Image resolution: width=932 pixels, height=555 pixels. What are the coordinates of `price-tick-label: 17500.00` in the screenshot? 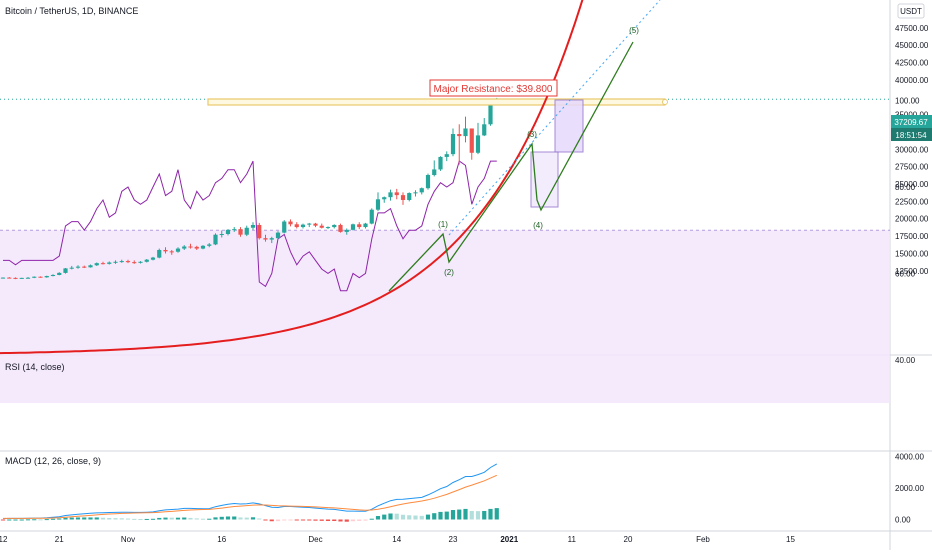 It's located at (912, 236).